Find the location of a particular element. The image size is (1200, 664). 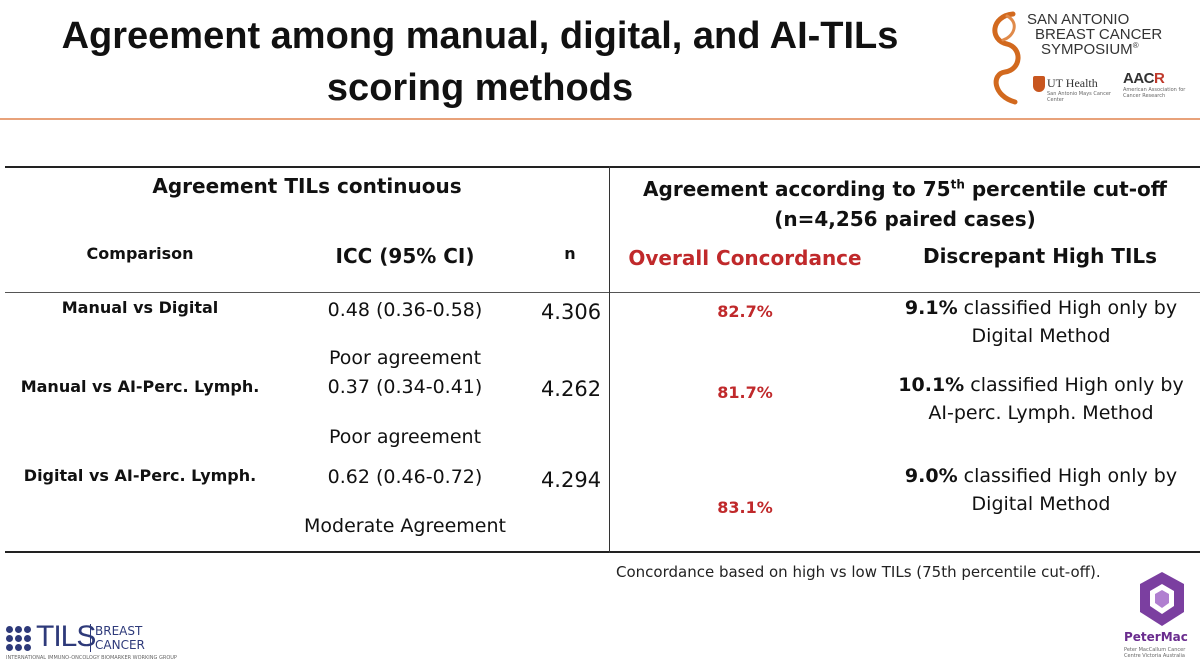

row1-agreement: Poor agreement is located at coordinates (405, 358).